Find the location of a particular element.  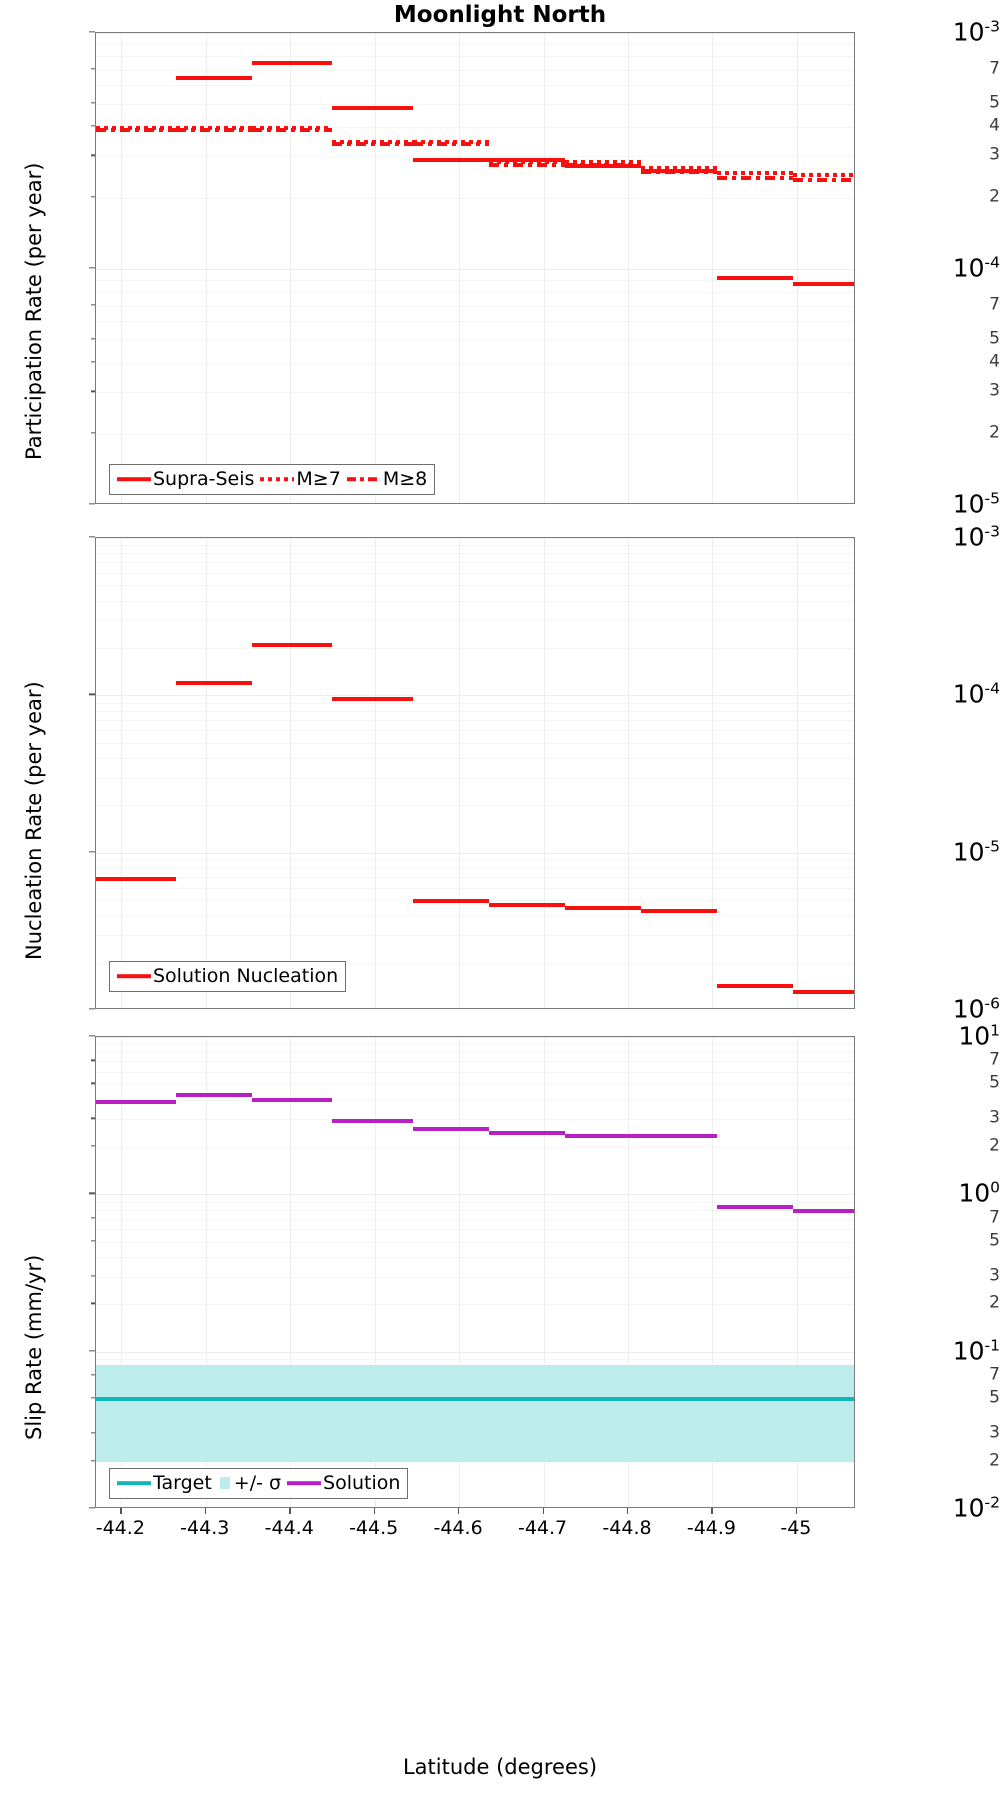

legend-label: Target is located at coordinates (182, 1483).